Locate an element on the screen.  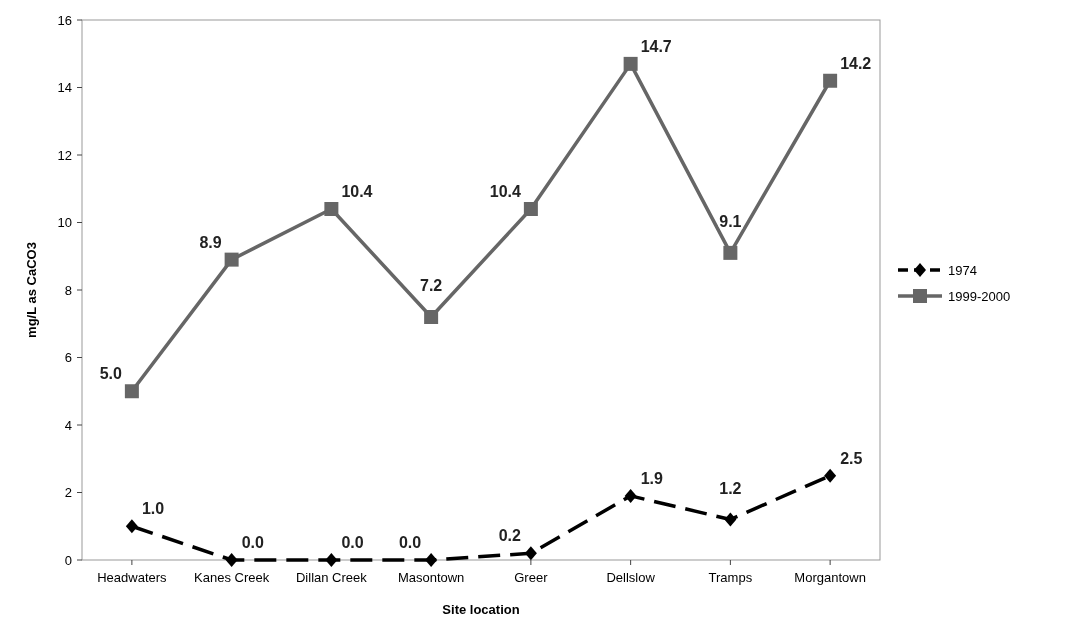
y-tick-label: 14 is located at coordinates (64, 88).